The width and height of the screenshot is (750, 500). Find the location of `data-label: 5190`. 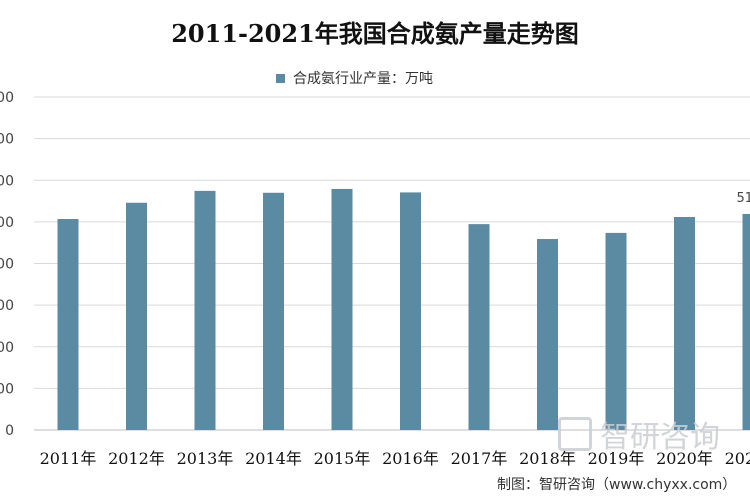

data-label: 5190 is located at coordinates (743, 198).